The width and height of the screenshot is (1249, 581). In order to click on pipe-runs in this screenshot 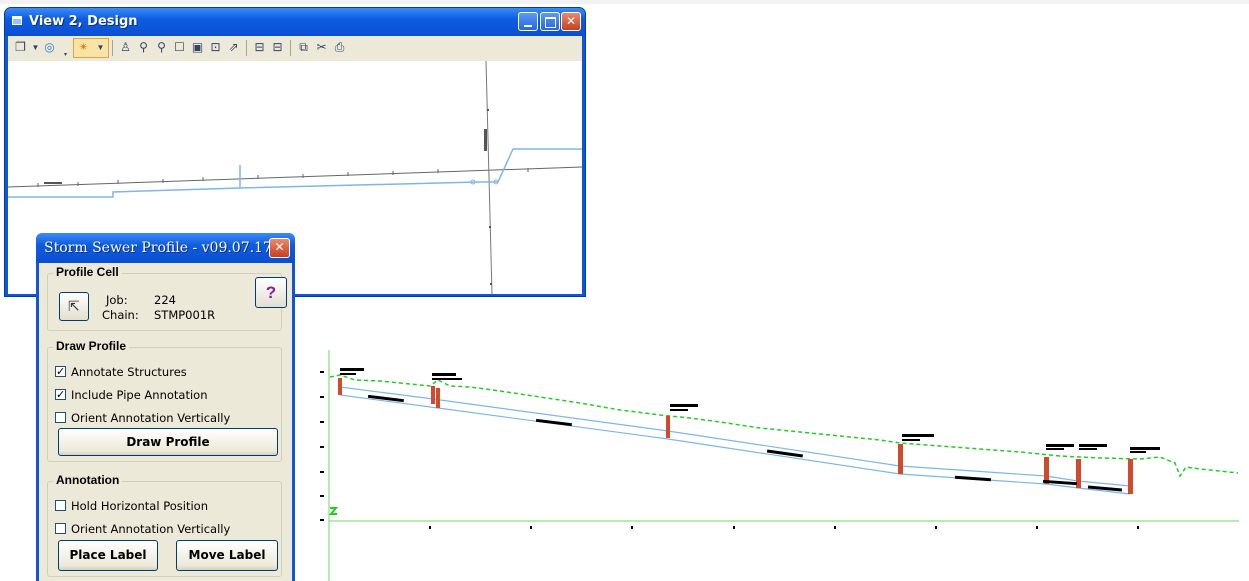, I will do `click(735, 440)`.